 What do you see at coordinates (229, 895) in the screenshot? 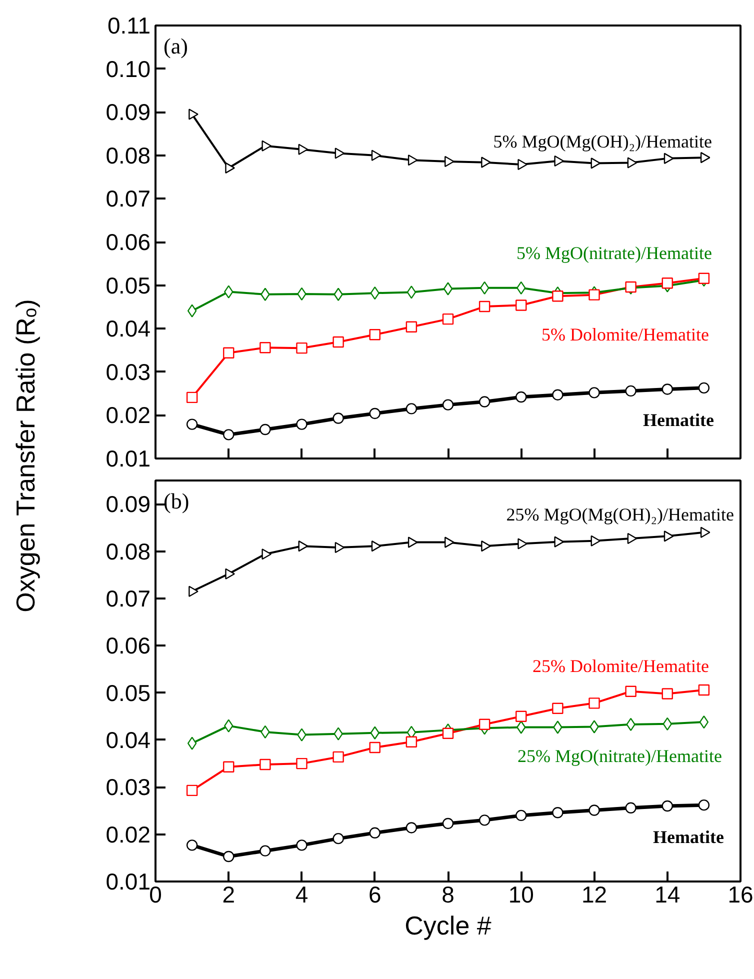
I see `x-tick-label: 2` at bounding box center [229, 895].